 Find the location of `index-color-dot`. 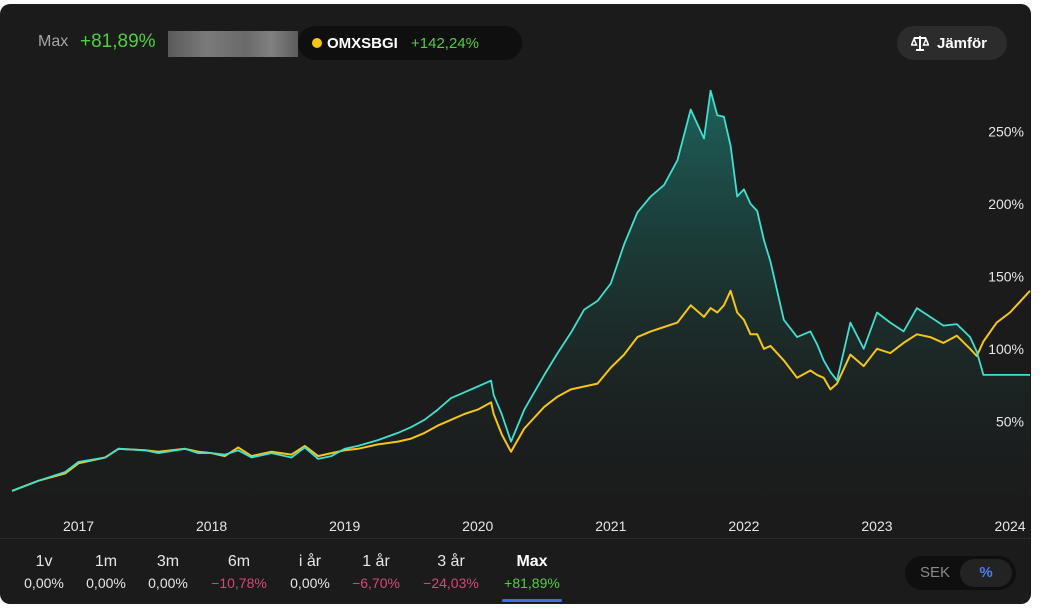

index-color-dot is located at coordinates (317, 43).